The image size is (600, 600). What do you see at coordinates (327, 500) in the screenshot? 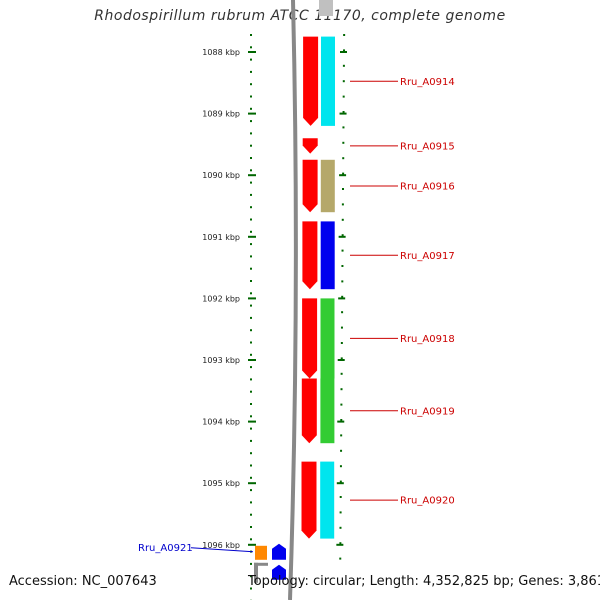
I see `cog-bar-rru_a0920` at bounding box center [327, 500].